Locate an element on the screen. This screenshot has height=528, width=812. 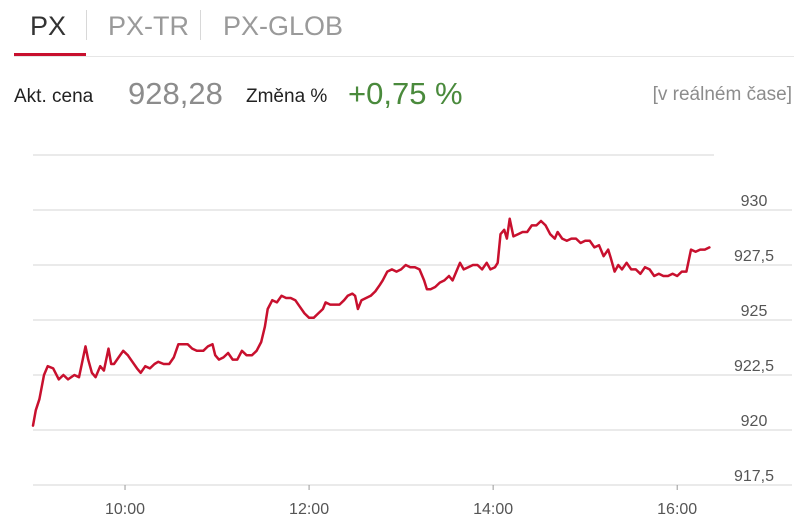
x-tick-label: 12:00 is located at coordinates (309, 509).